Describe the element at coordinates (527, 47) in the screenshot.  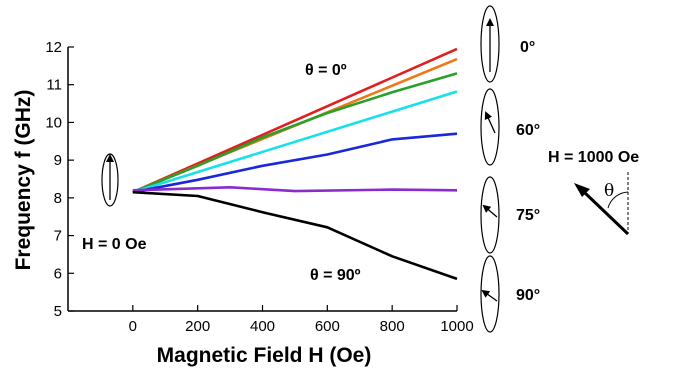
I see `angle-0-label: 0°` at that location.